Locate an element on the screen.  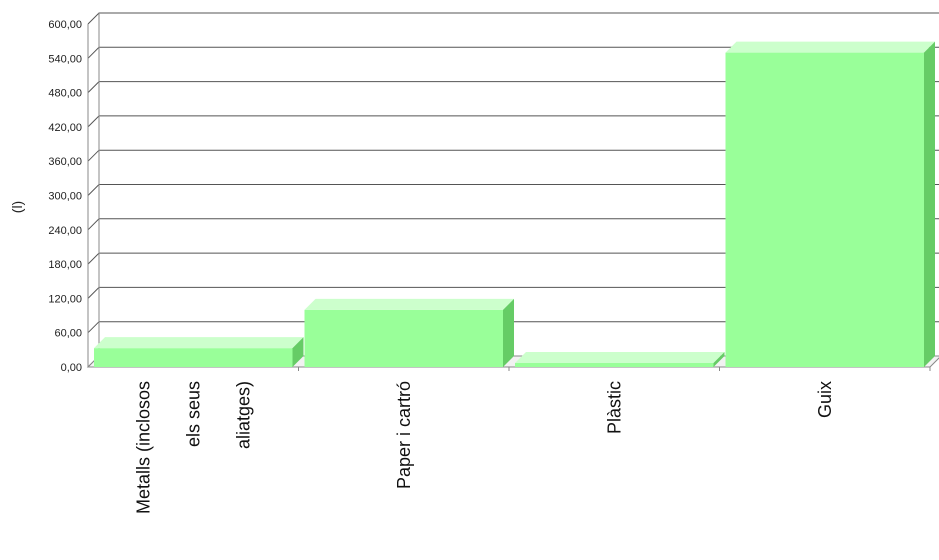
x-category-label: Paper i cartró is located at coordinates (404, 435).